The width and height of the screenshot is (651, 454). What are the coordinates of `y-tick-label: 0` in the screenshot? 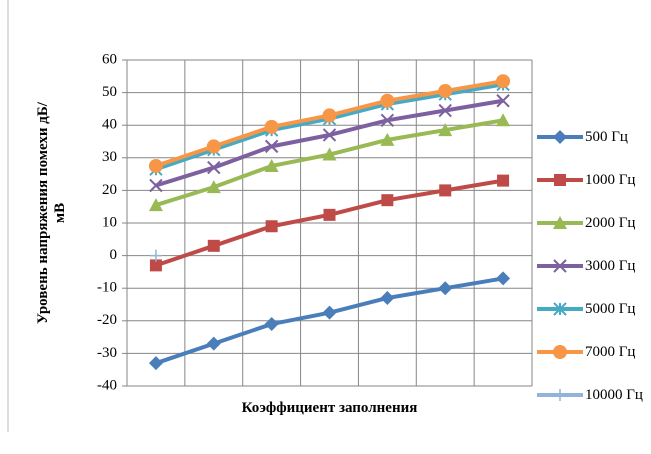 It's located at (114, 255).